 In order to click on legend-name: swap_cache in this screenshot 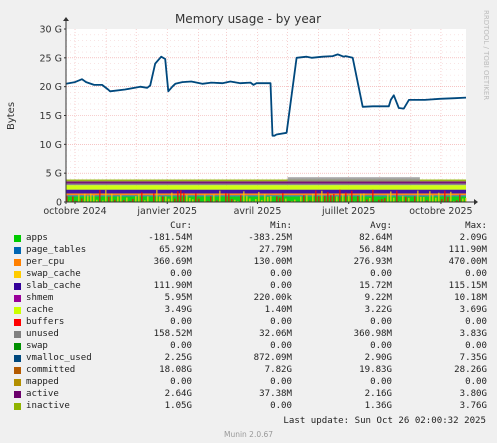, I will do `click(53, 274)`.